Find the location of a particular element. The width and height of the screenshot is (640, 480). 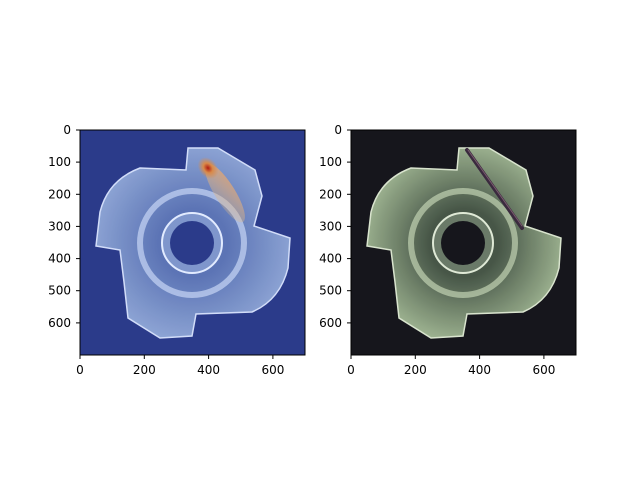

right-ytick-label: 600 is located at coordinates (330, 323).